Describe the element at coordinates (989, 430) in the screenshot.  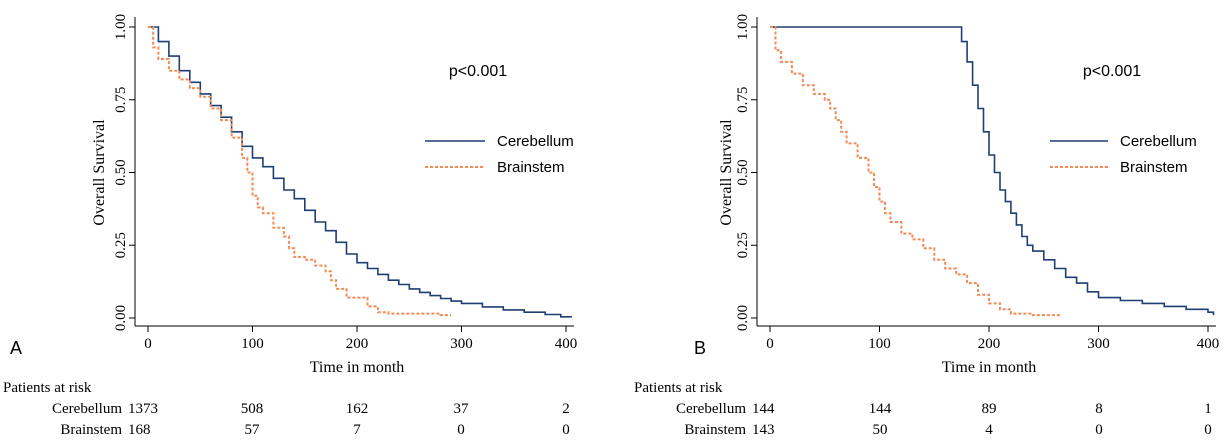
I see `panel-b-risk-cell: 4` at that location.